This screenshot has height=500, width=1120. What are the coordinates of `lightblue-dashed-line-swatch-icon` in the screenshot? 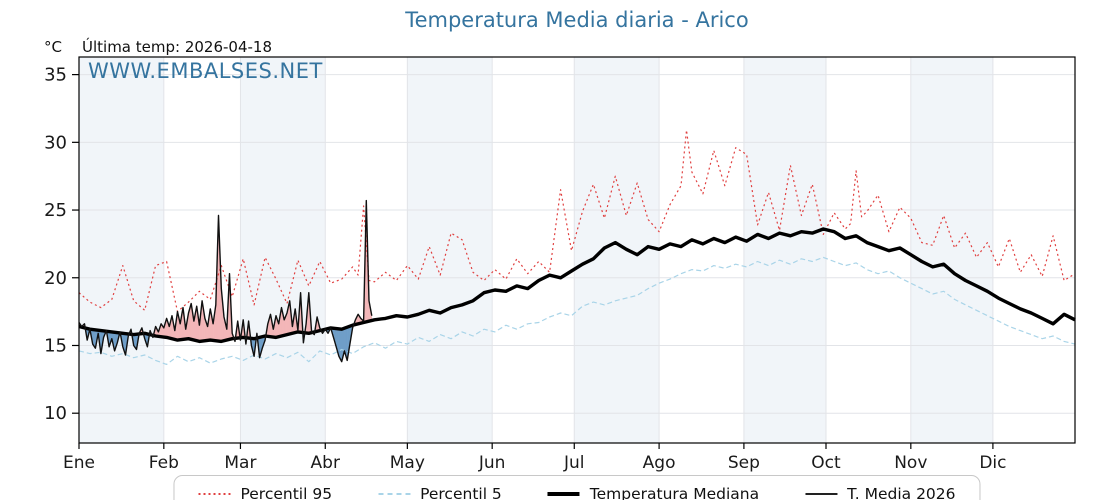 It's located at (394, 494).